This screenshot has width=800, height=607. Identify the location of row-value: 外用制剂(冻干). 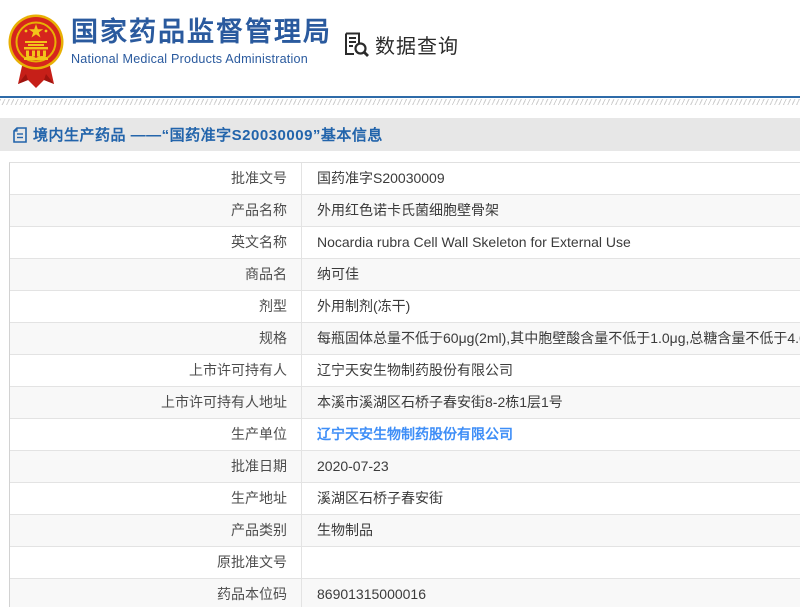
(364, 306).